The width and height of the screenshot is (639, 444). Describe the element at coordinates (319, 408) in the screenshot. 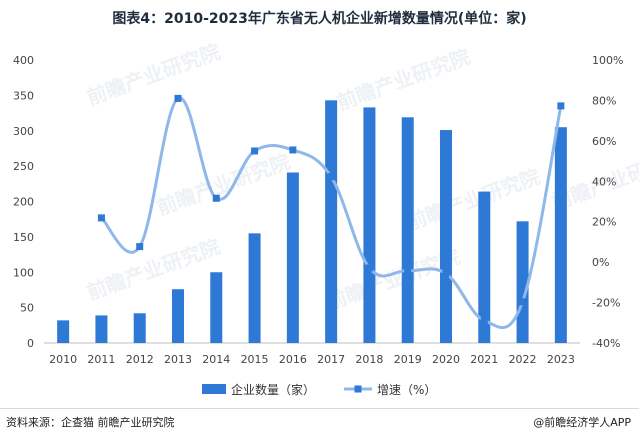

I see `footer-divider` at that location.